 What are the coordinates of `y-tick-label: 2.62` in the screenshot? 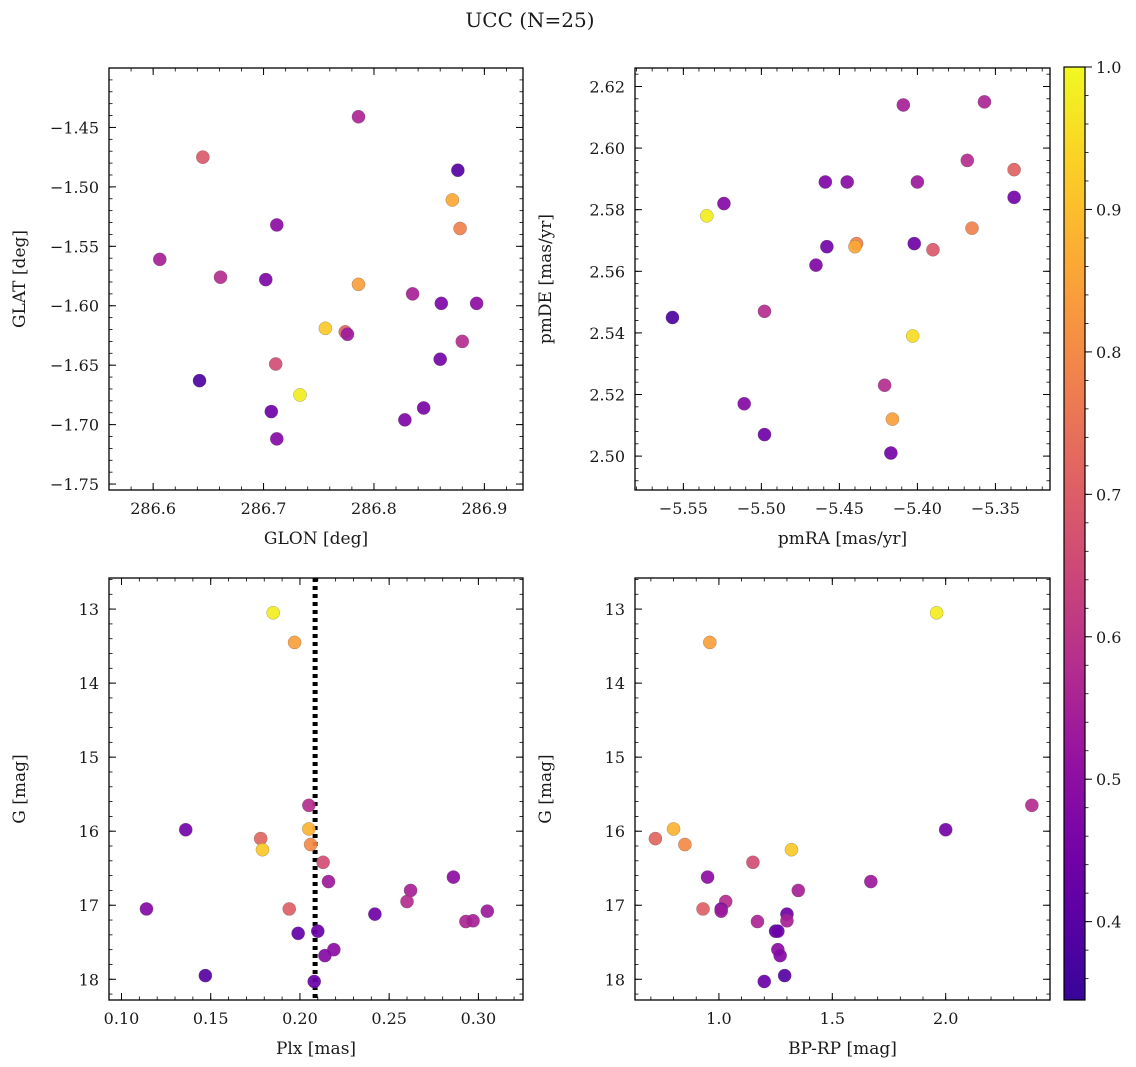 It's located at (607, 86).